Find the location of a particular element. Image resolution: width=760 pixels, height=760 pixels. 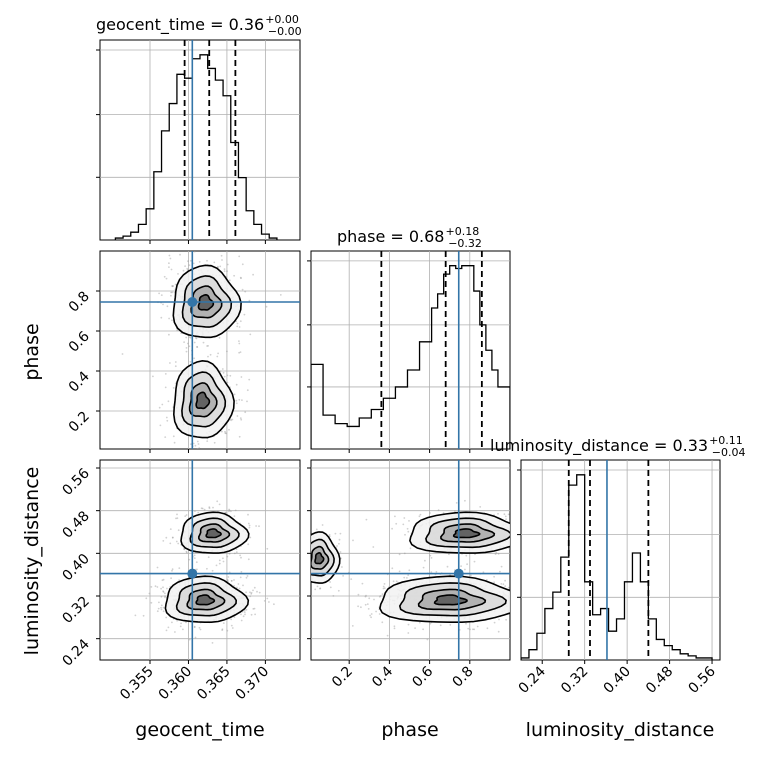

y-tick-label: 0.4 is located at coordinates (79, 381).